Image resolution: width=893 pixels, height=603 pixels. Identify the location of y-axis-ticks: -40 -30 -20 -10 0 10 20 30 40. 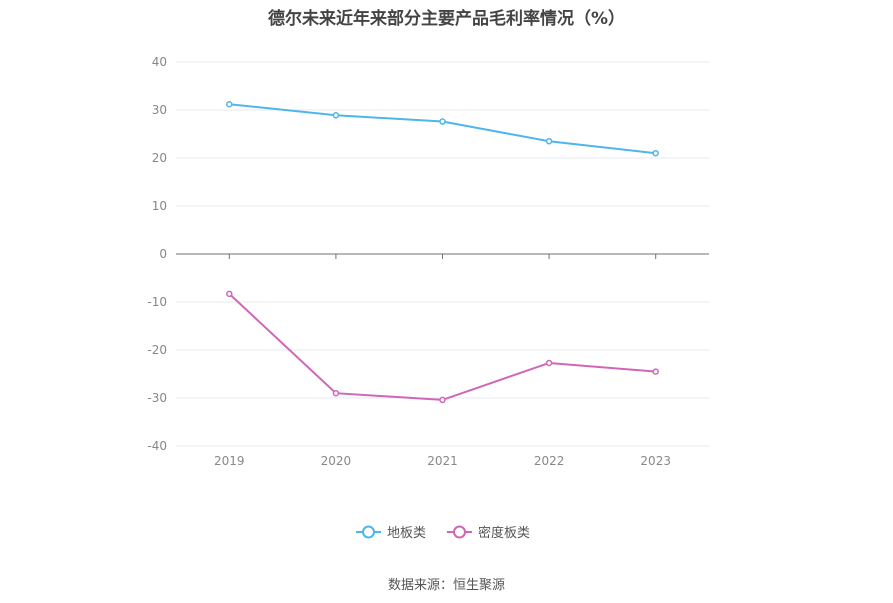
(157, 254).